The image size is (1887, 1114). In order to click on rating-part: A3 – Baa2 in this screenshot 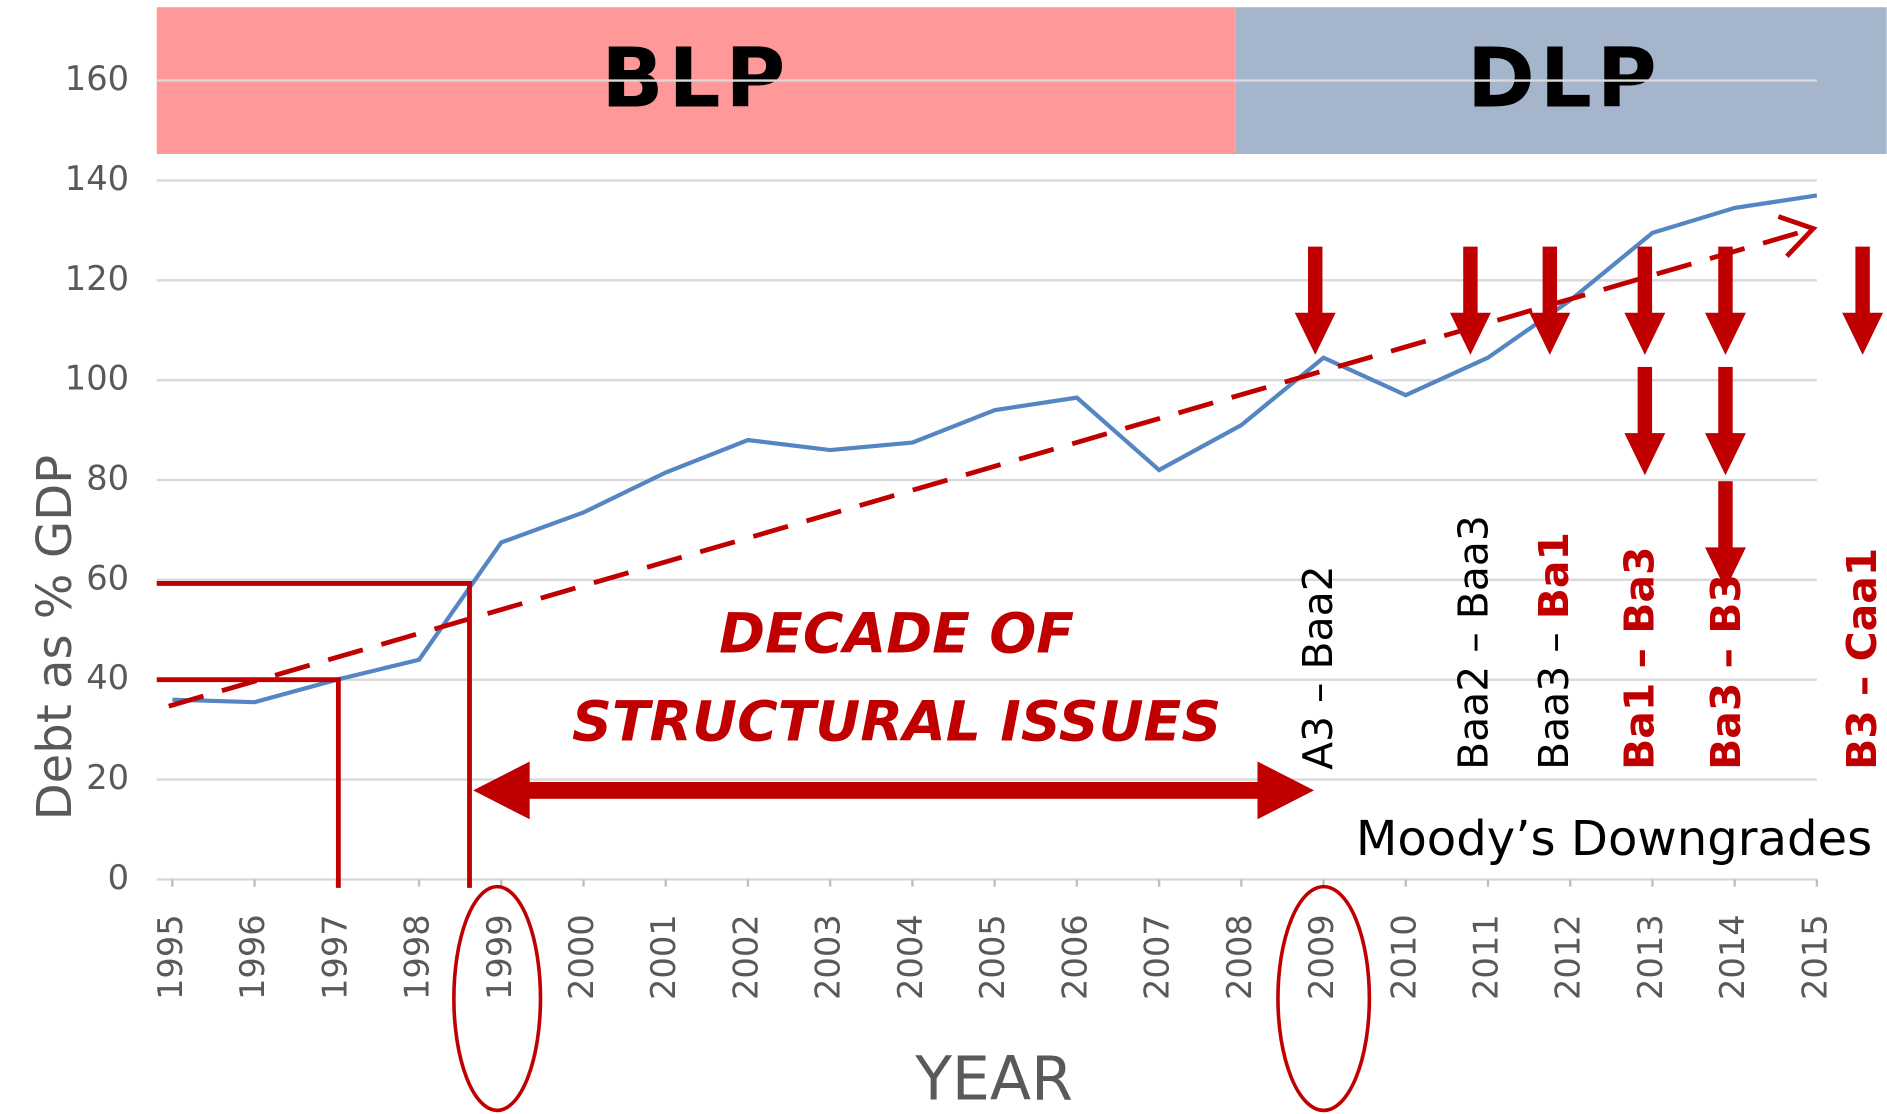, I will do `click(1318, 667)`.